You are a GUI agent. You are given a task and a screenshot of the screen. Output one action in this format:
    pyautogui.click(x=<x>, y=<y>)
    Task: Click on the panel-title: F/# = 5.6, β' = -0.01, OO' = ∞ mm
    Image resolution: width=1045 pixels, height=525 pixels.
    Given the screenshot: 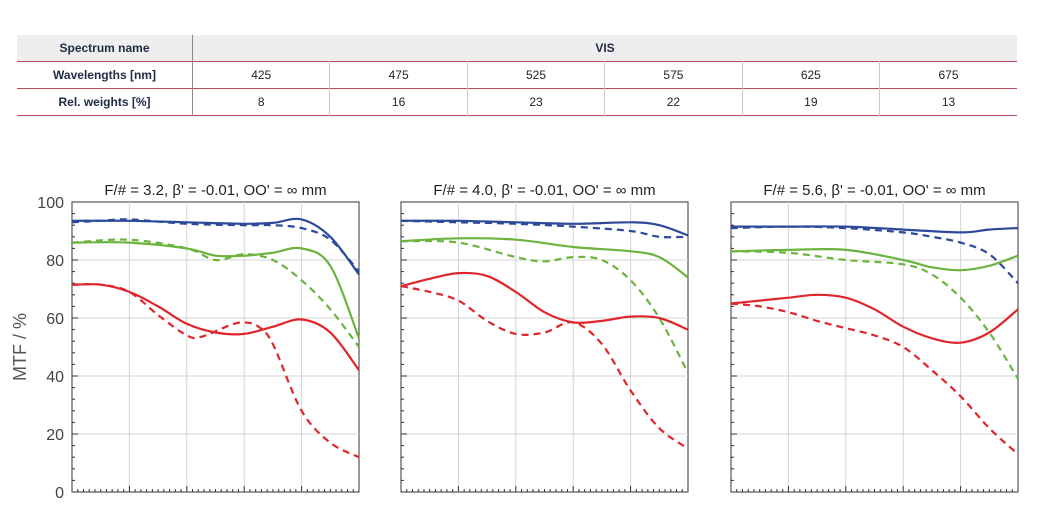 What is the action you would take?
    pyautogui.click(x=874, y=190)
    